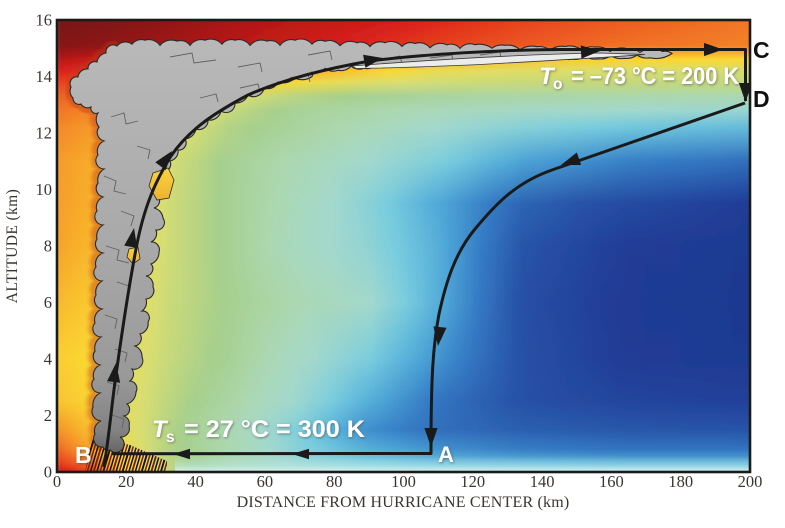 The image size is (785, 528). What do you see at coordinates (83, 455) in the screenshot?
I see `svg-text: B` at bounding box center [83, 455].